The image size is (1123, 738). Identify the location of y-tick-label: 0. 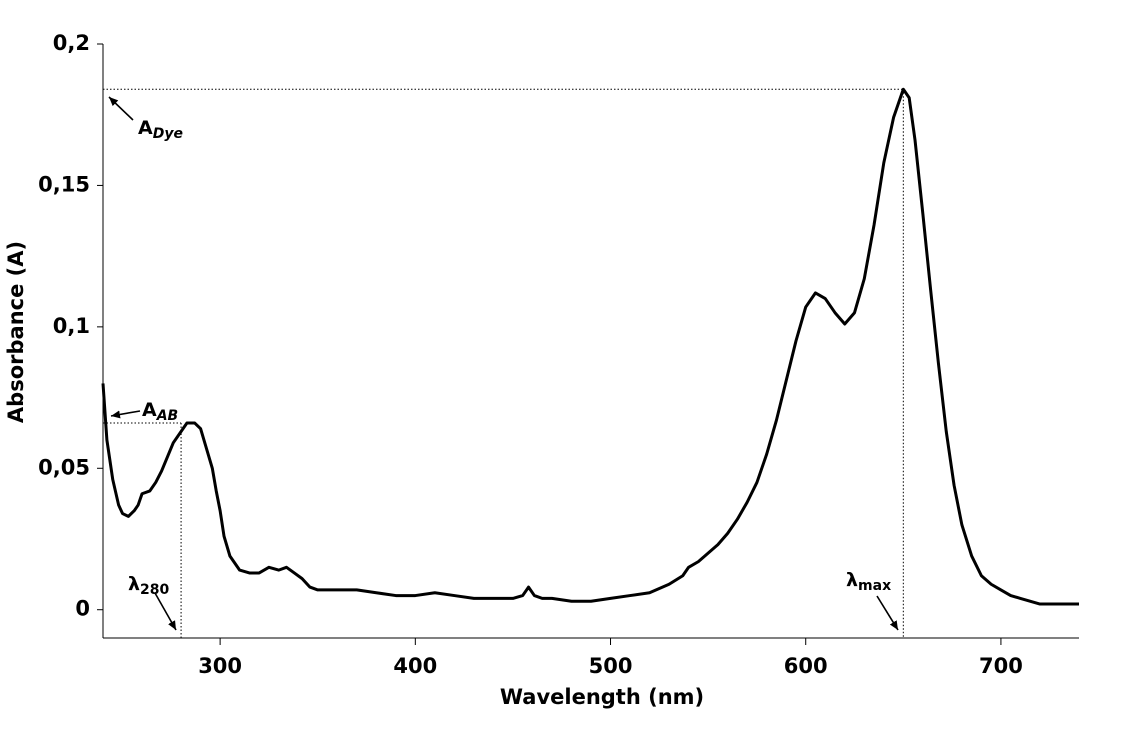
(82, 609).